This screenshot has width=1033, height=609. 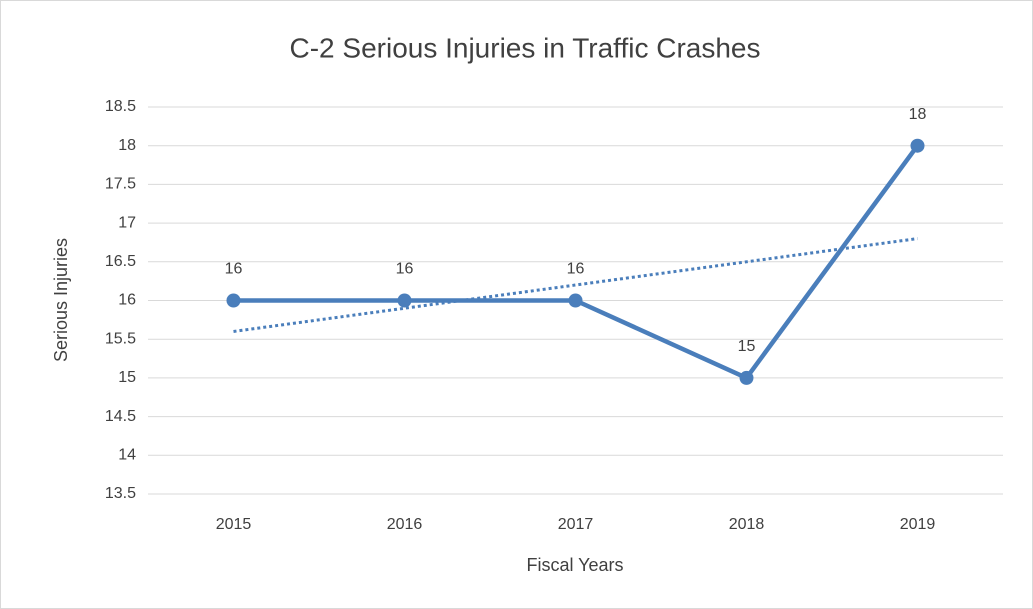 What do you see at coordinates (120, 338) in the screenshot?
I see `y-tick-label: 15.5` at bounding box center [120, 338].